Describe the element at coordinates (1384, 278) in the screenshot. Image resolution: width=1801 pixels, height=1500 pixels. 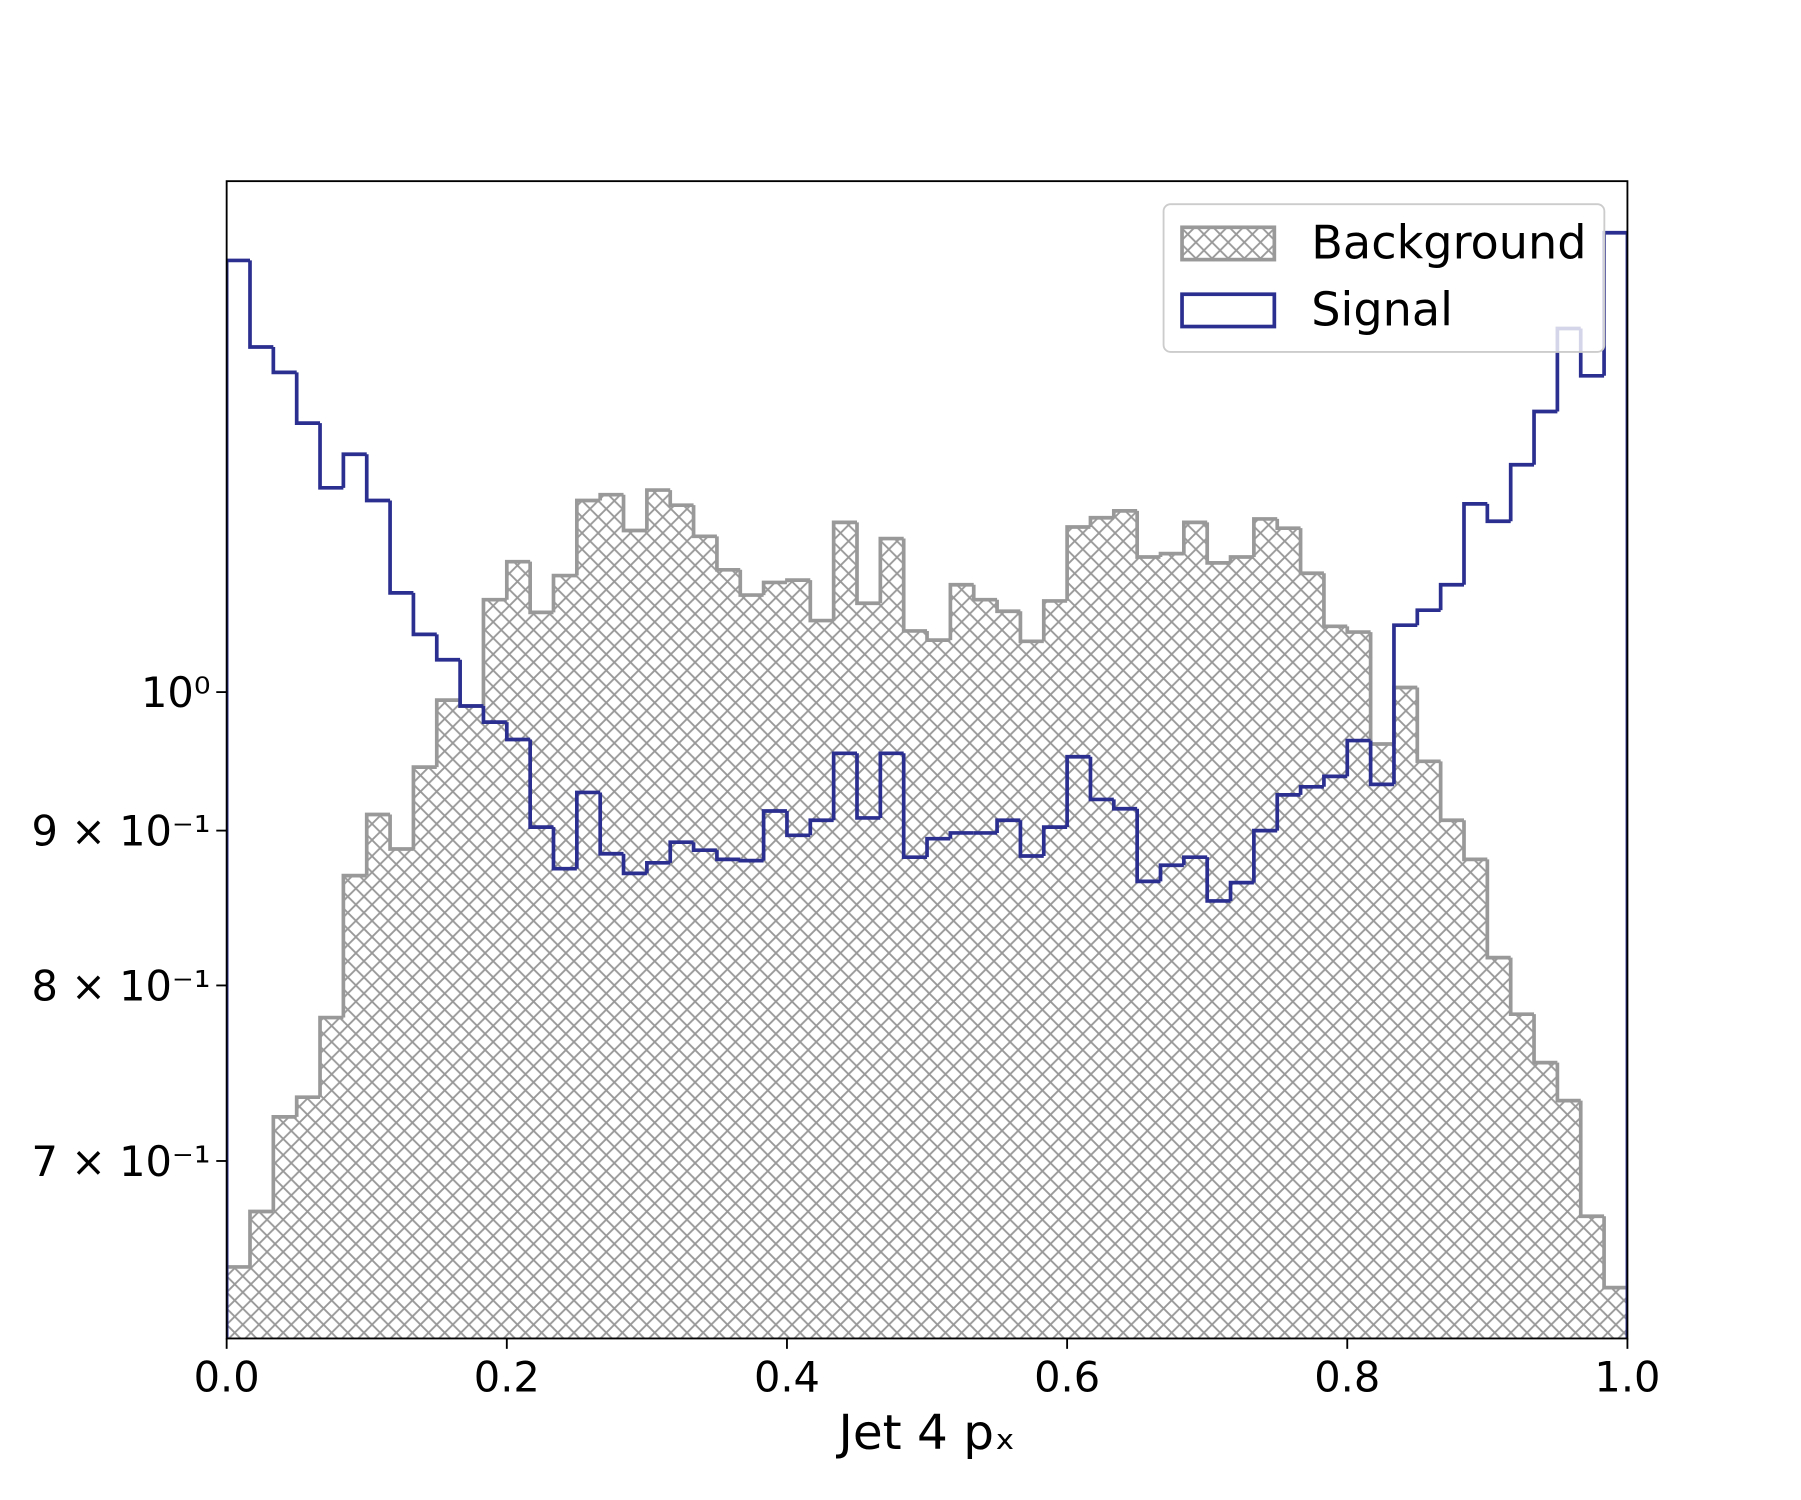
I see `legend: Background Signal` at that location.